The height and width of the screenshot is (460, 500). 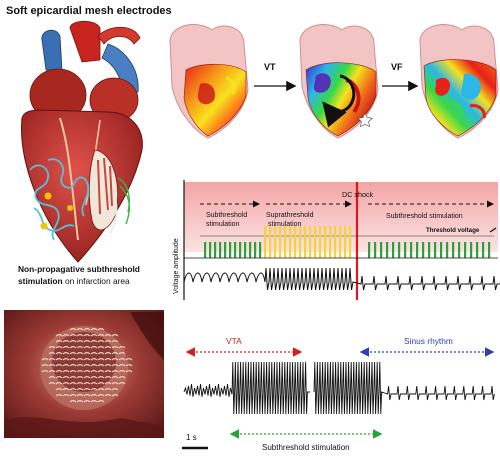 I want to click on threshold-label: Threshold voltage, so click(x=453, y=230).